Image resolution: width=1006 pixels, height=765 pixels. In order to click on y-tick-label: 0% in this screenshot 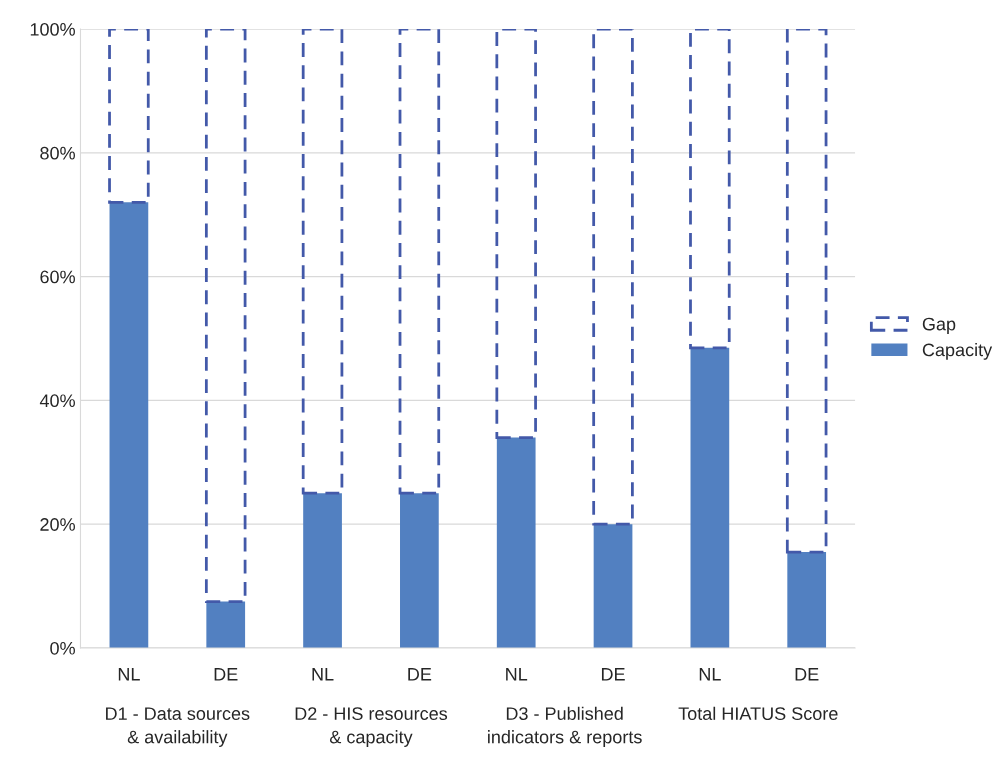, I will do `click(62, 648)`.